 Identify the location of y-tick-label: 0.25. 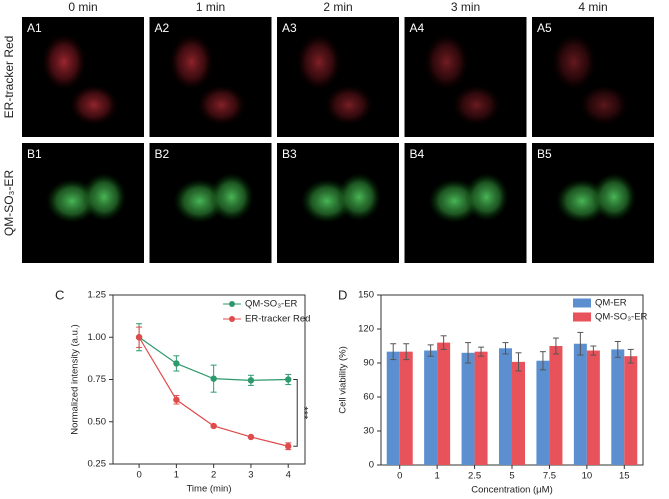
(97, 464).